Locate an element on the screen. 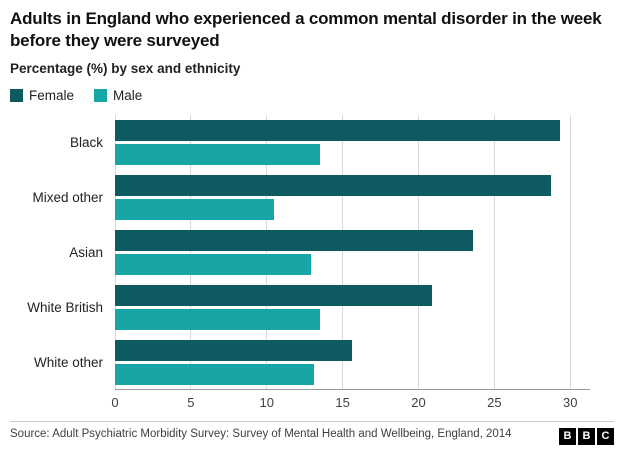 The height and width of the screenshot is (466, 624). x-tick-label: 15 is located at coordinates (342, 402).